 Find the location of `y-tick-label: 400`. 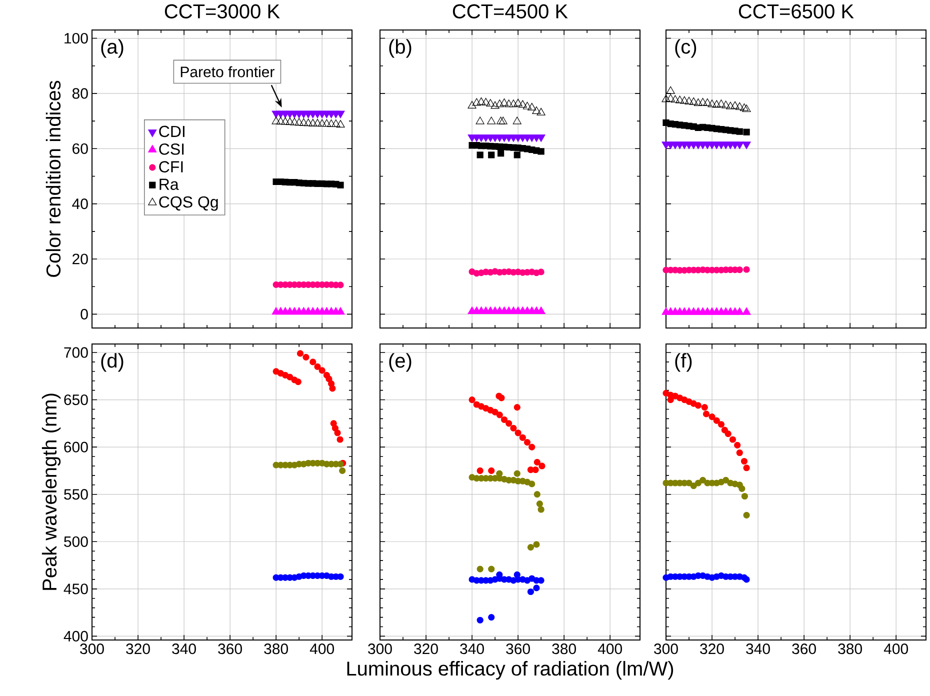

y-tick-label: 400 is located at coordinates (76, 636).